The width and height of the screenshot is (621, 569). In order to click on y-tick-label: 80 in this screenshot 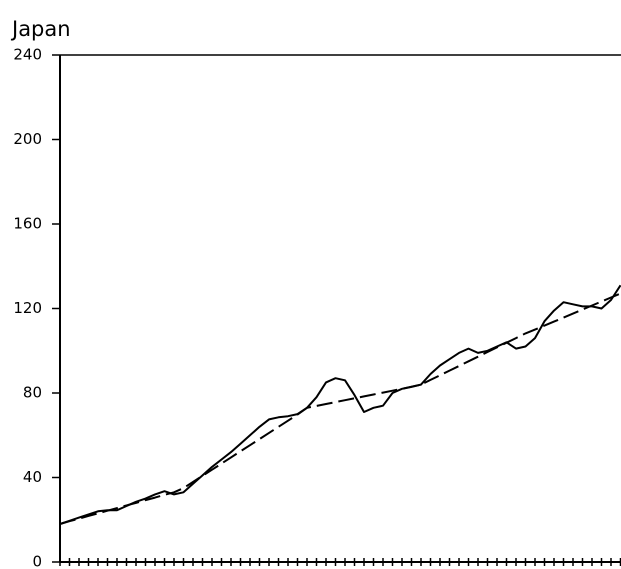, I will do `click(32, 393)`.